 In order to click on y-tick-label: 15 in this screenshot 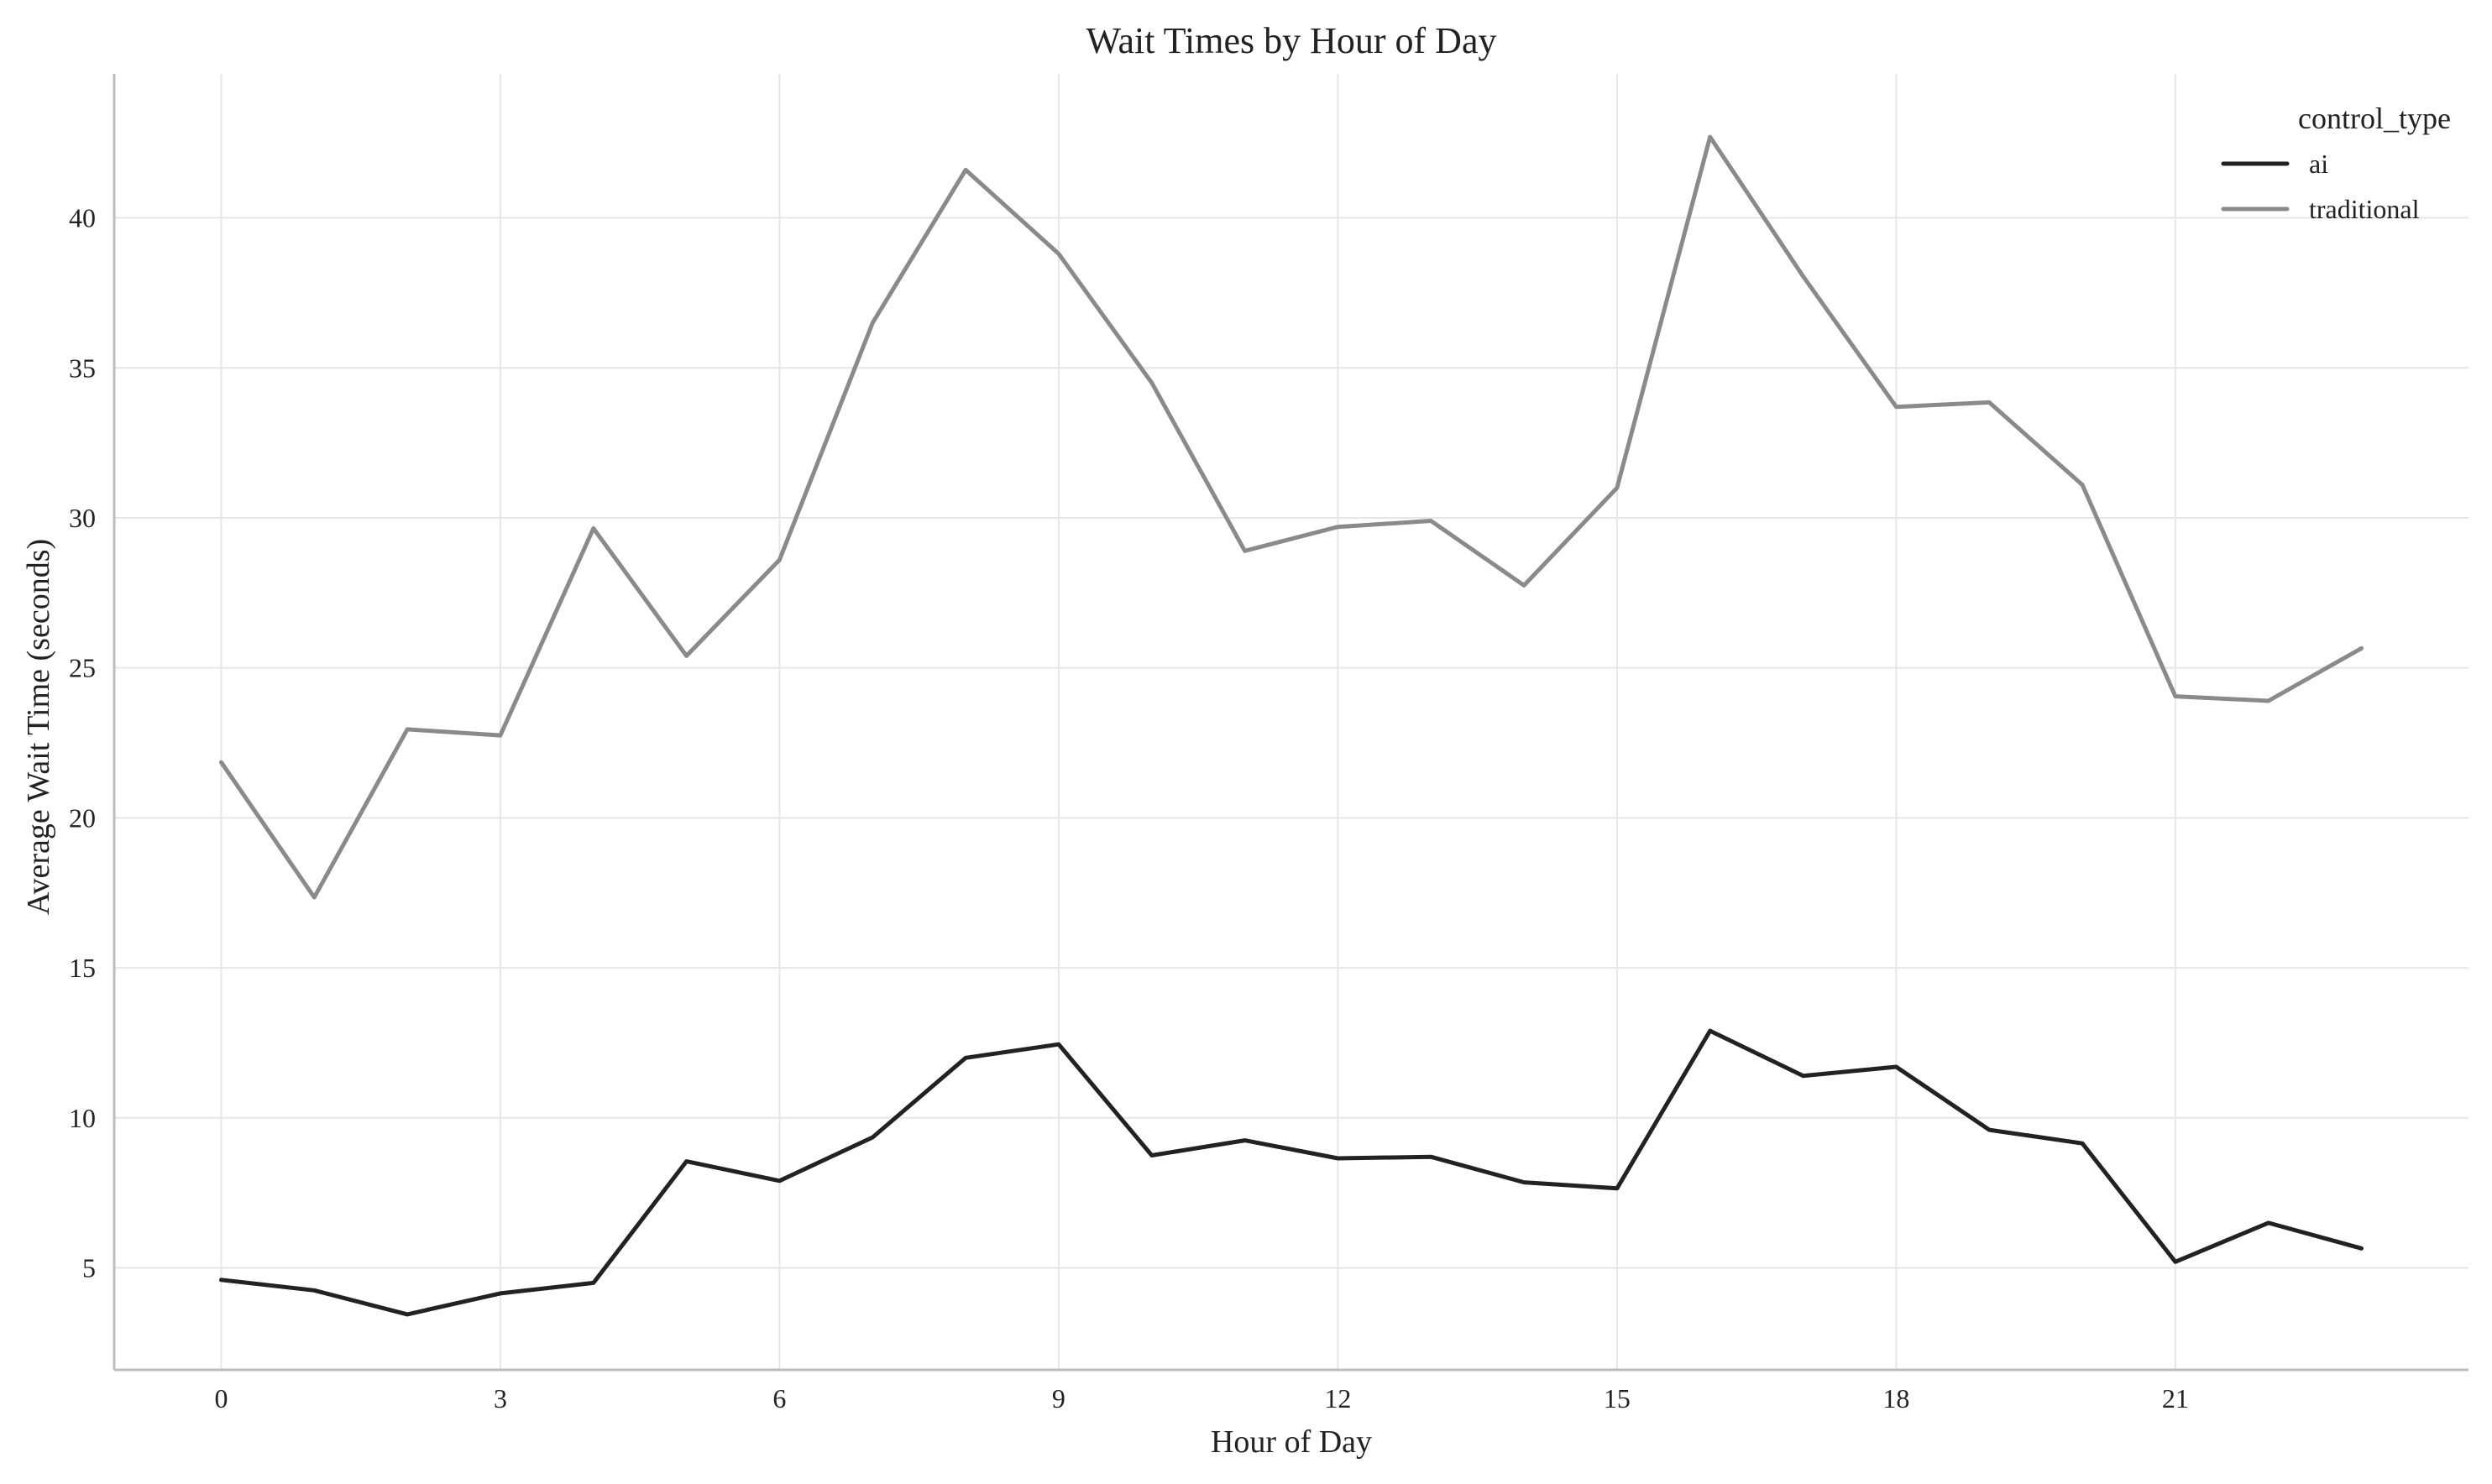, I will do `click(82, 968)`.